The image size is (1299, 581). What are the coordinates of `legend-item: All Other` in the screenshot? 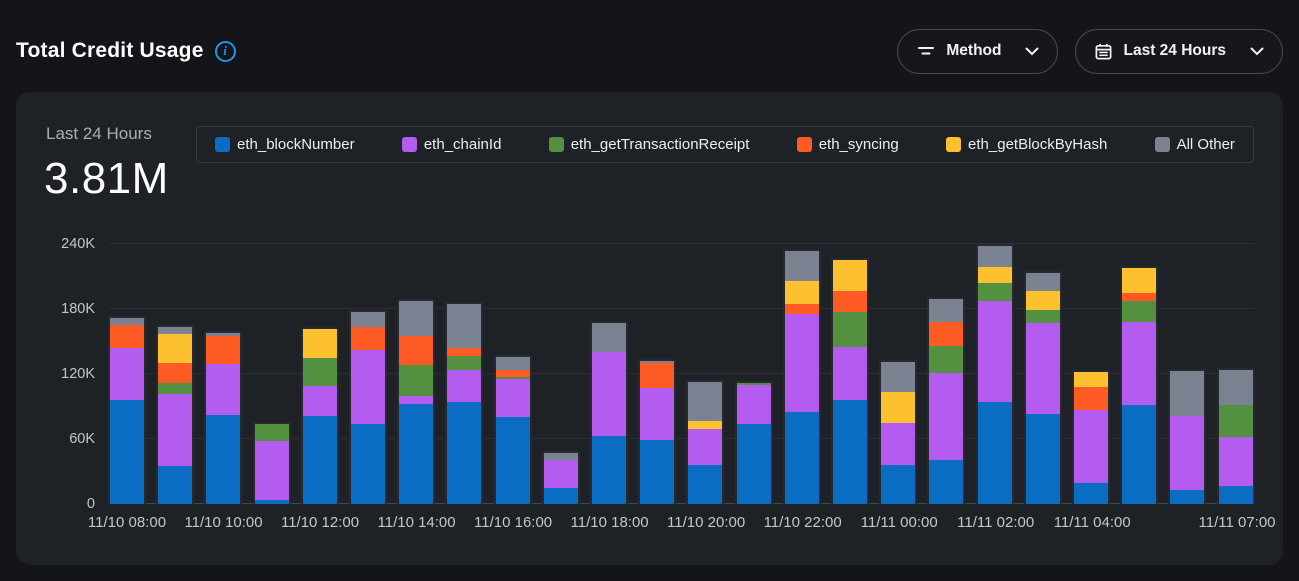 It's located at (1194, 144).